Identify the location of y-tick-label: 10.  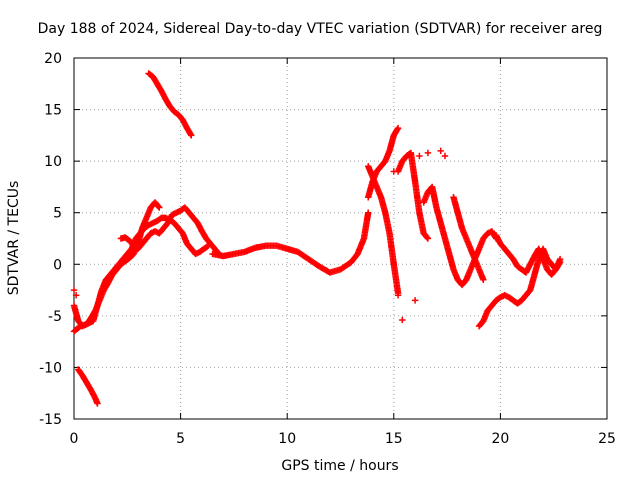
(53, 162).